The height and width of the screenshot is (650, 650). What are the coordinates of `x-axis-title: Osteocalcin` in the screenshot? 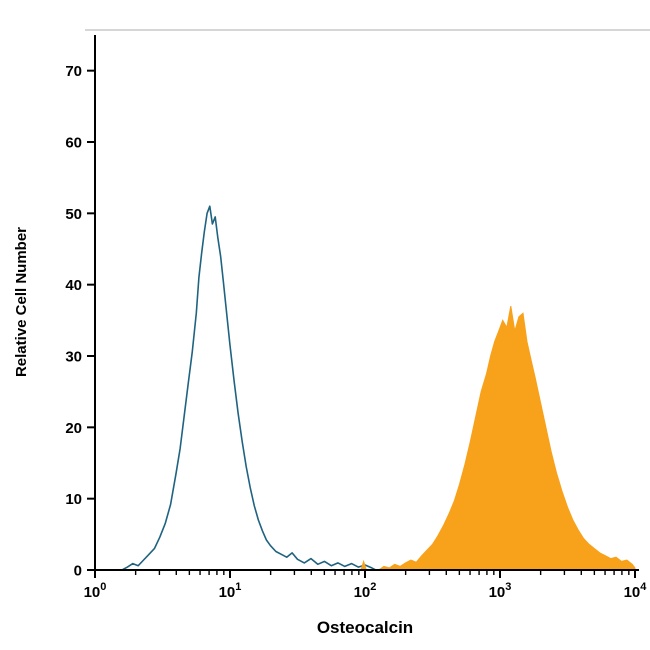 It's located at (365, 627).